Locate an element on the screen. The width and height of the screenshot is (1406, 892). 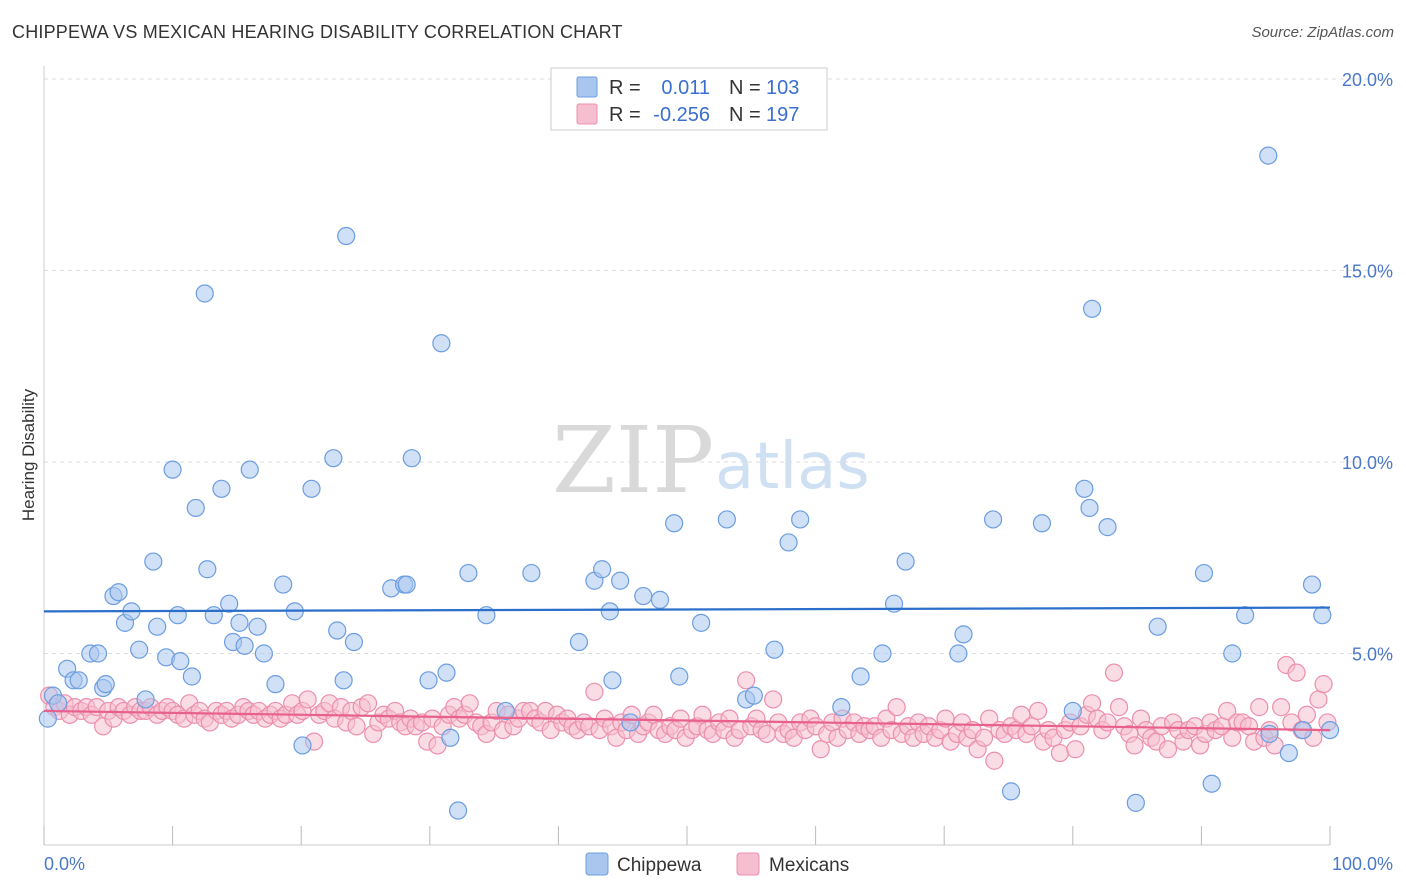
trend-lines is located at coordinates (687, 669).